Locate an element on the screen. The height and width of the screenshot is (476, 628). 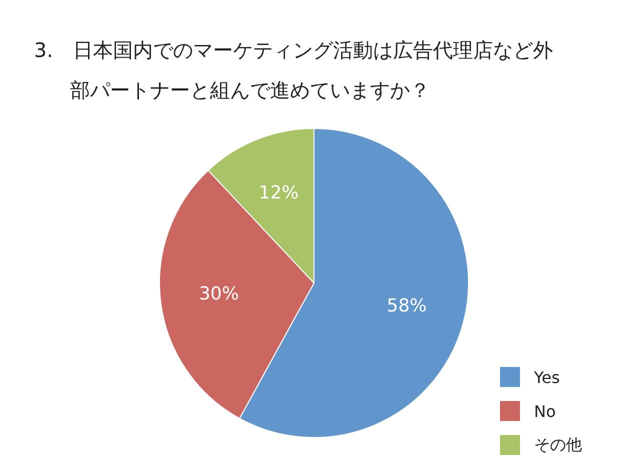
legend-label: その他 is located at coordinates (558, 445).